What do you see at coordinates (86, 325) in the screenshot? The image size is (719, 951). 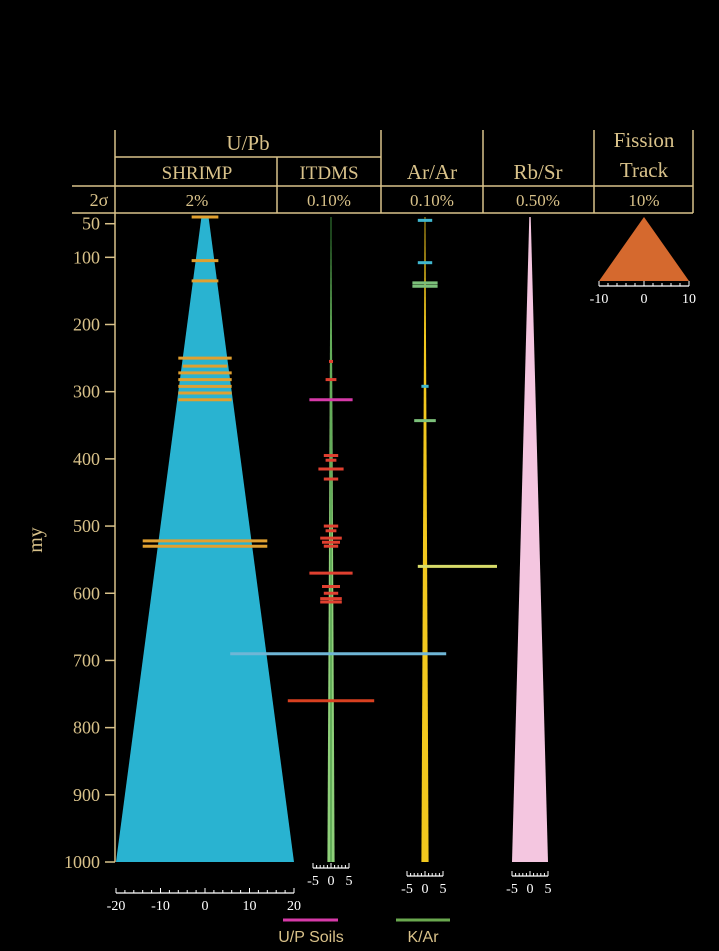 I see `y-tick-label: 200` at bounding box center [86, 325].